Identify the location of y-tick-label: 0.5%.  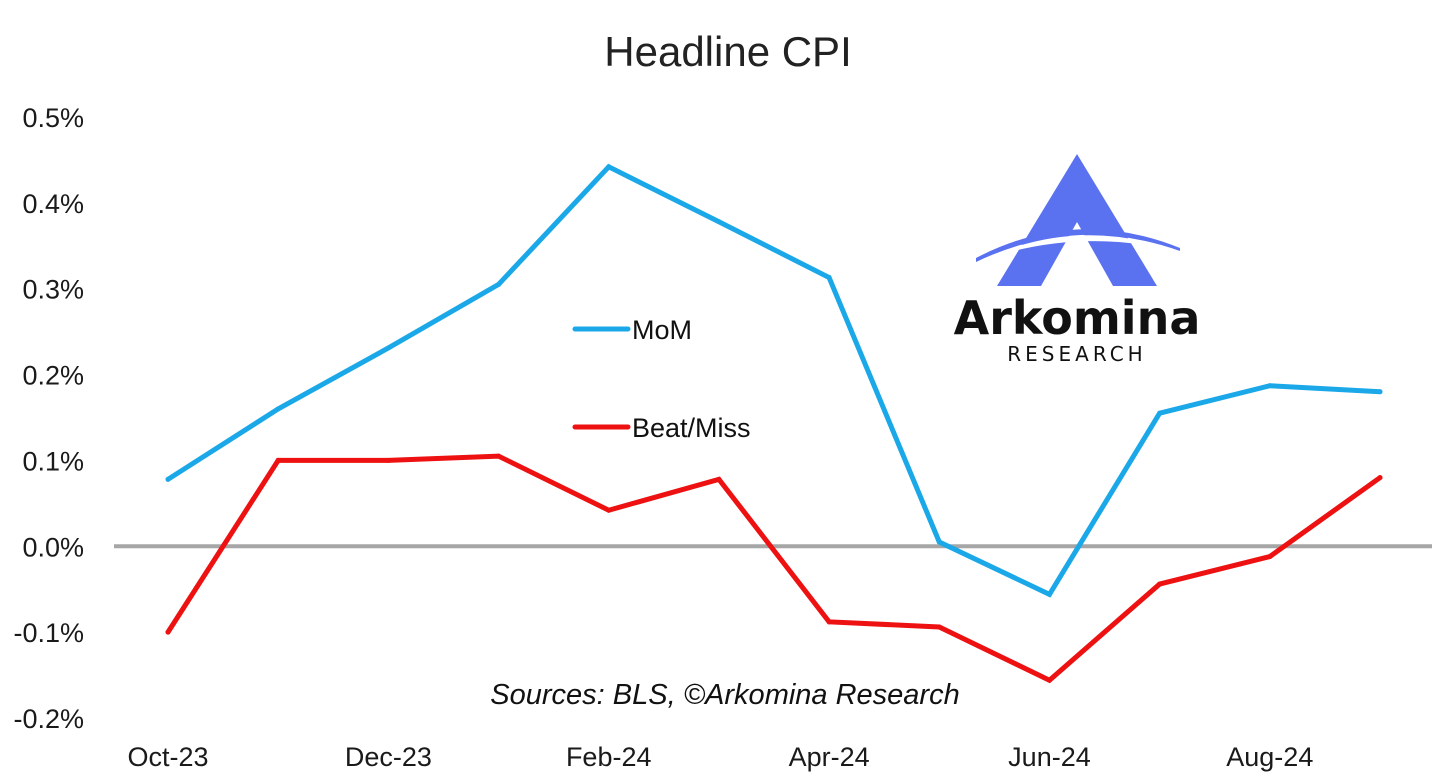
(53, 118).